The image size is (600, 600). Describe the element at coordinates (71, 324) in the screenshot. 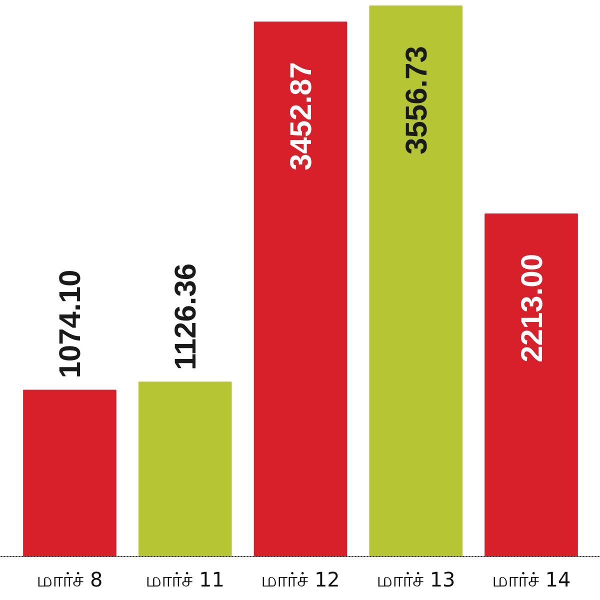

I see `data-label: 1074.10` at that location.